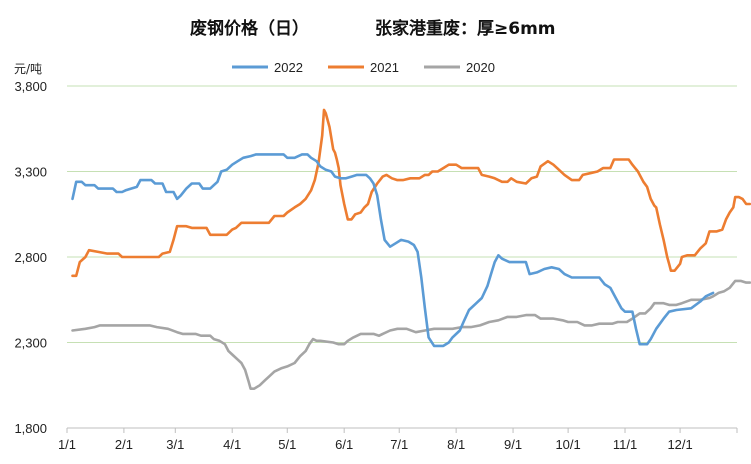  What do you see at coordinates (465, 28) in the screenshot?
I see `chart-subtitle: 张家港重废：厚≥6mm` at bounding box center [465, 28].